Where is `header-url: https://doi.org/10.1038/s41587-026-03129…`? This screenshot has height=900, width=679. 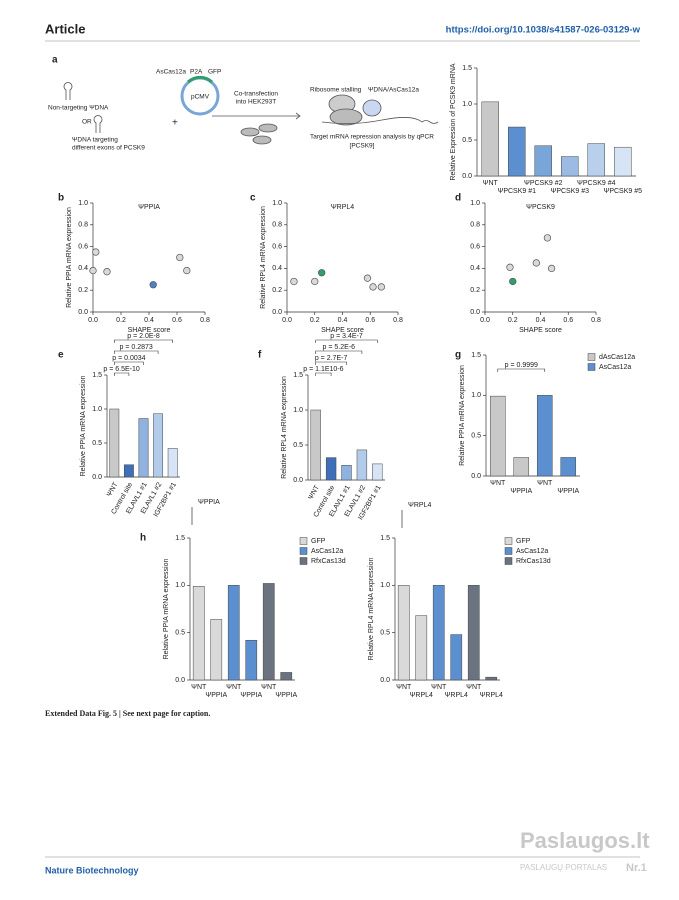 header-url: https://doi.org/10.1038/s41587-026-03129… is located at coordinates (543, 30).